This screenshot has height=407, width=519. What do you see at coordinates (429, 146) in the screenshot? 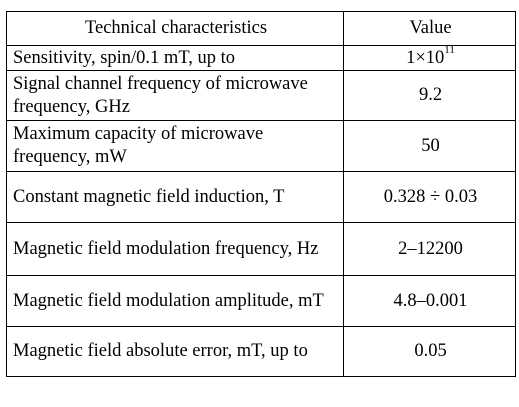
I see `characteristic-value: 50` at bounding box center [429, 146].